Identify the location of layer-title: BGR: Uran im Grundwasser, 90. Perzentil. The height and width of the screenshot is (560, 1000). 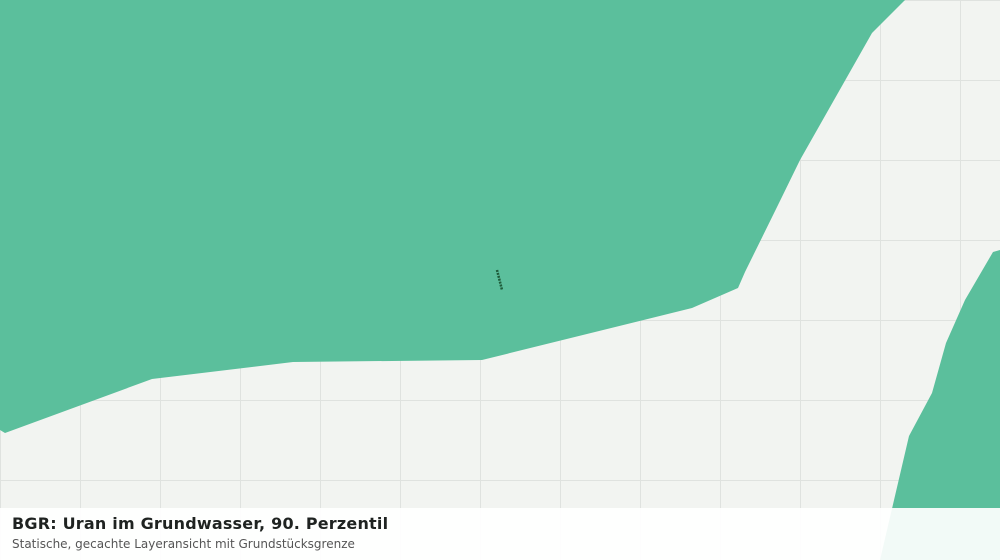
(200, 523).